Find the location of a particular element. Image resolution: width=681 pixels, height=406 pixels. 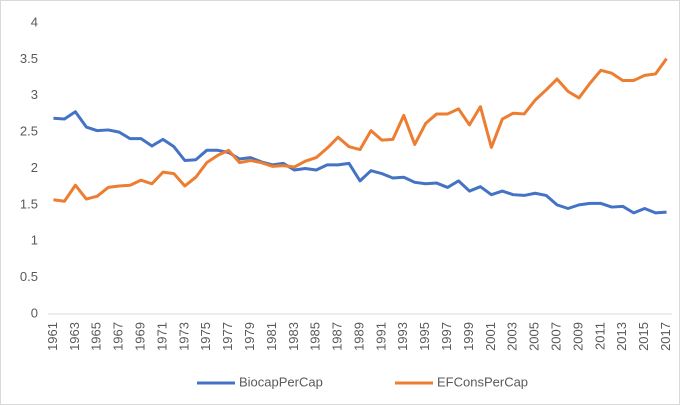

x-tick-label: 2015 is located at coordinates (643, 336).